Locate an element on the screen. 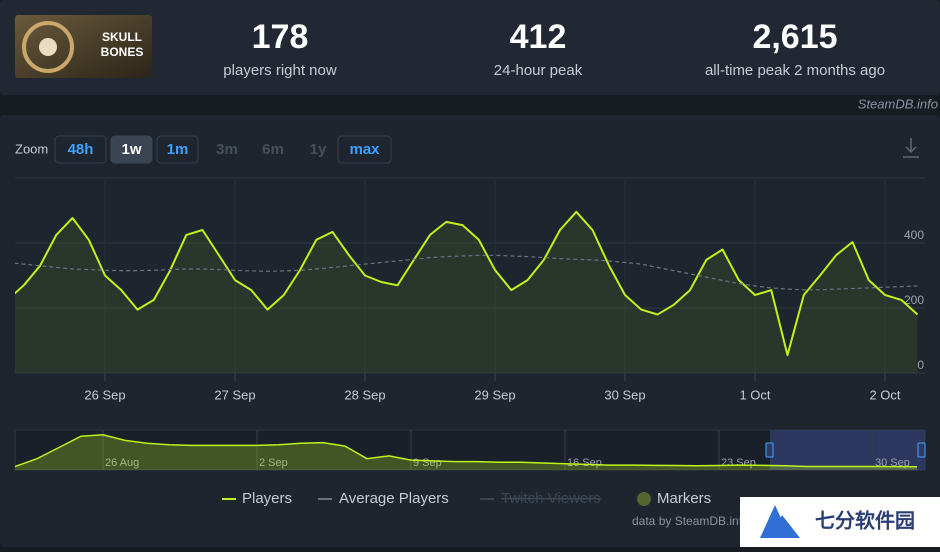 This screenshot has width=940, height=552. navigator-label: 26 Aug is located at coordinates (122, 463).